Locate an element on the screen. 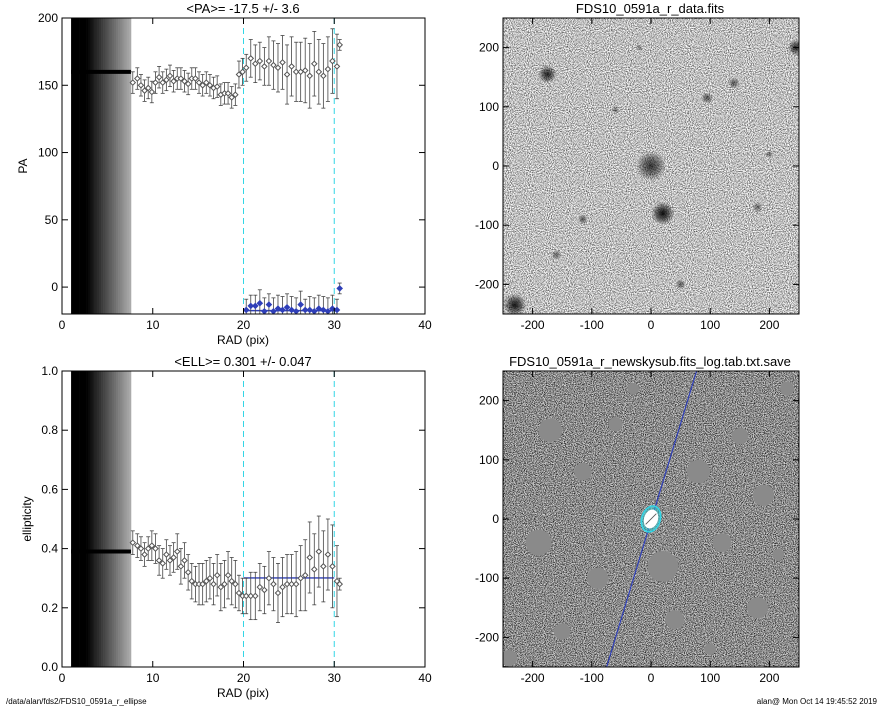 This screenshot has width=885, height=708. y-tick-label: 0.2 is located at coordinates (49, 608).